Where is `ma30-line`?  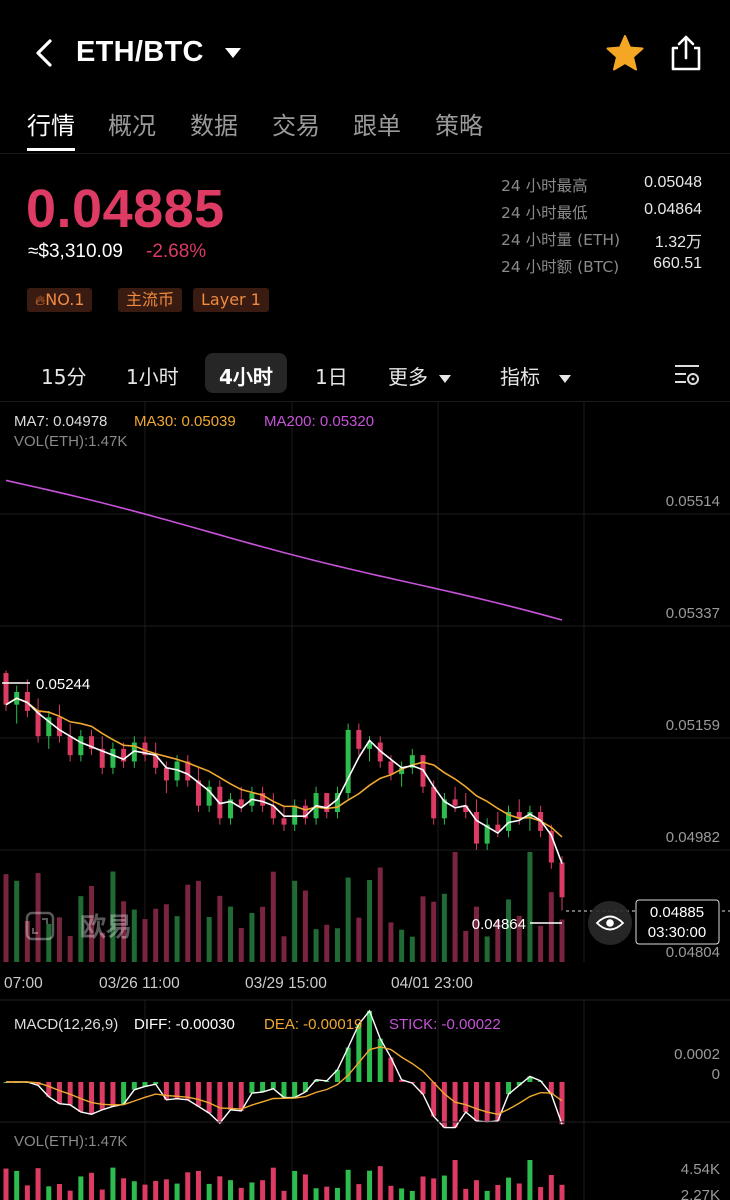 ma30-line is located at coordinates (284, 767).